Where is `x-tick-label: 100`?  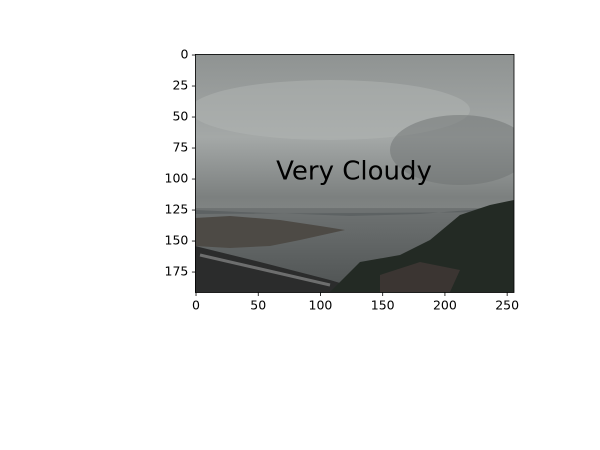 x-tick-label: 100 is located at coordinates (321, 305).